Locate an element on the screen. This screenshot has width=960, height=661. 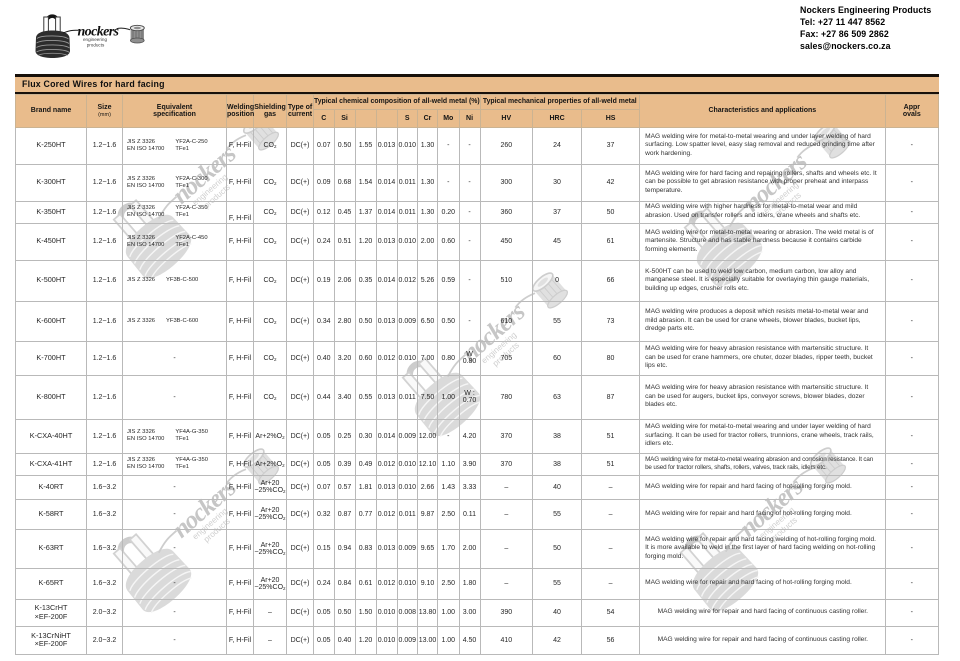
svg-text: engineering is located at coordinates (95, 39).